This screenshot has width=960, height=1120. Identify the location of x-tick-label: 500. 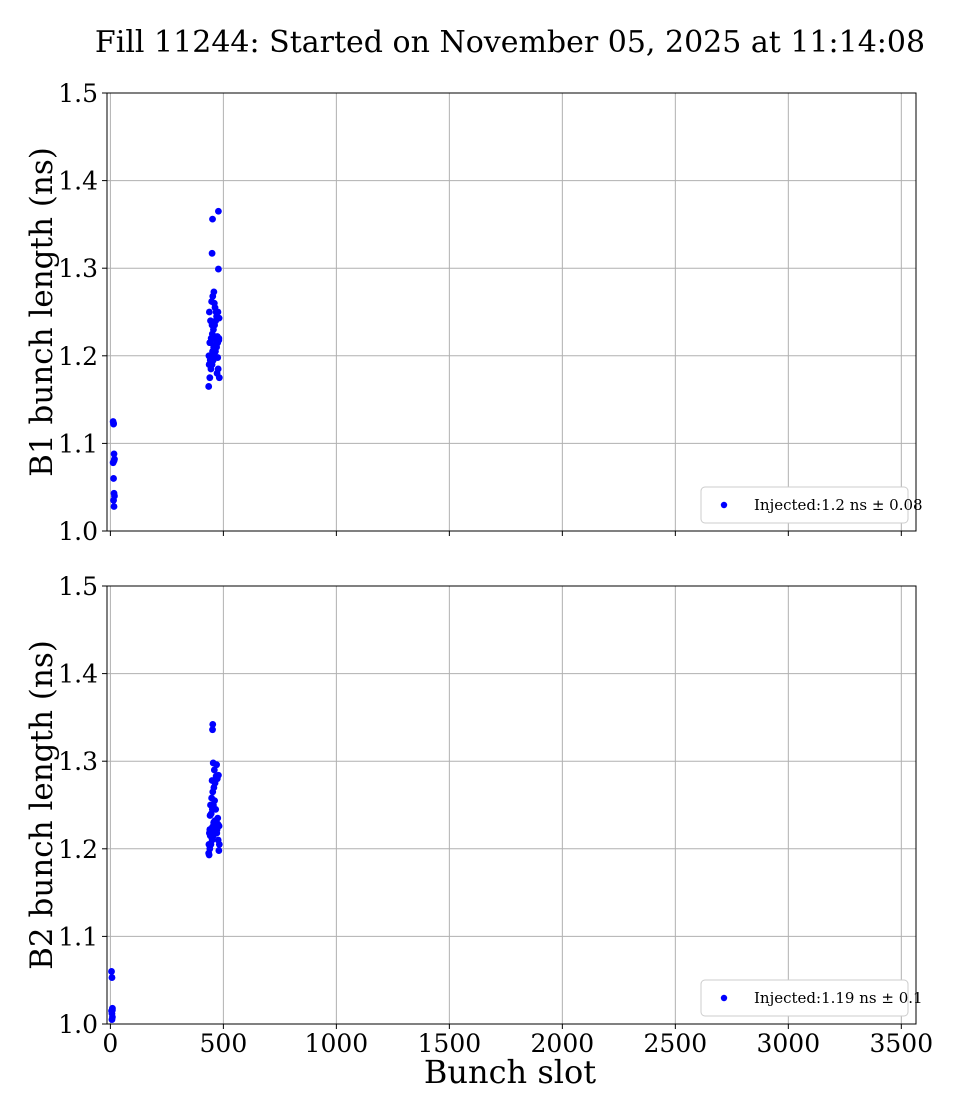
(224, 1043).